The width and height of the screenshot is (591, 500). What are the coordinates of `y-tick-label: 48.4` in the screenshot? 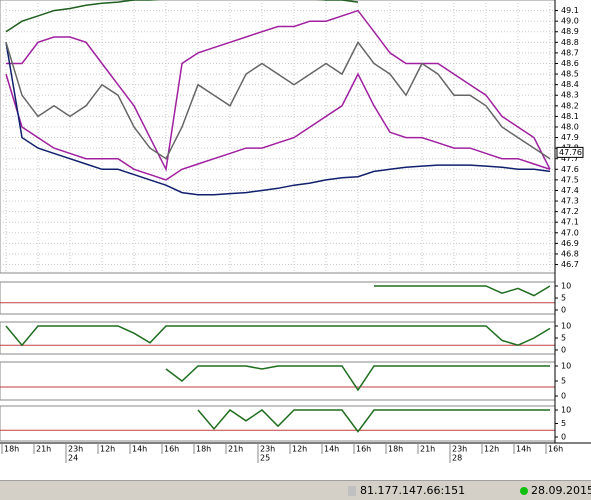 It's located at (570, 84).